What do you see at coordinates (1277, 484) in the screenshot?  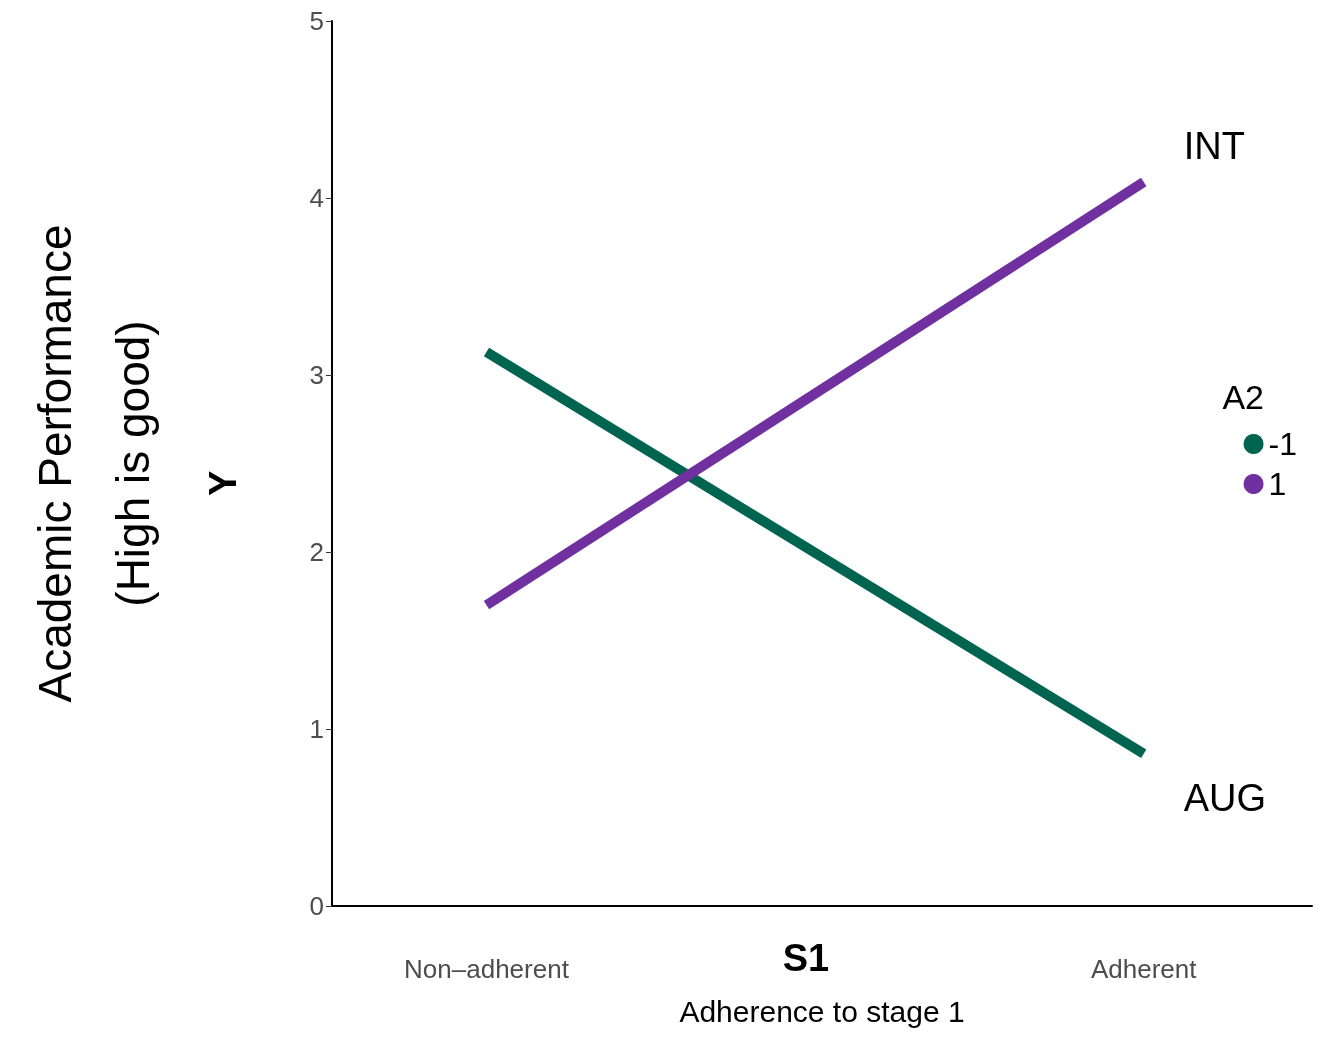 I see `legend-label: 1` at bounding box center [1277, 484].